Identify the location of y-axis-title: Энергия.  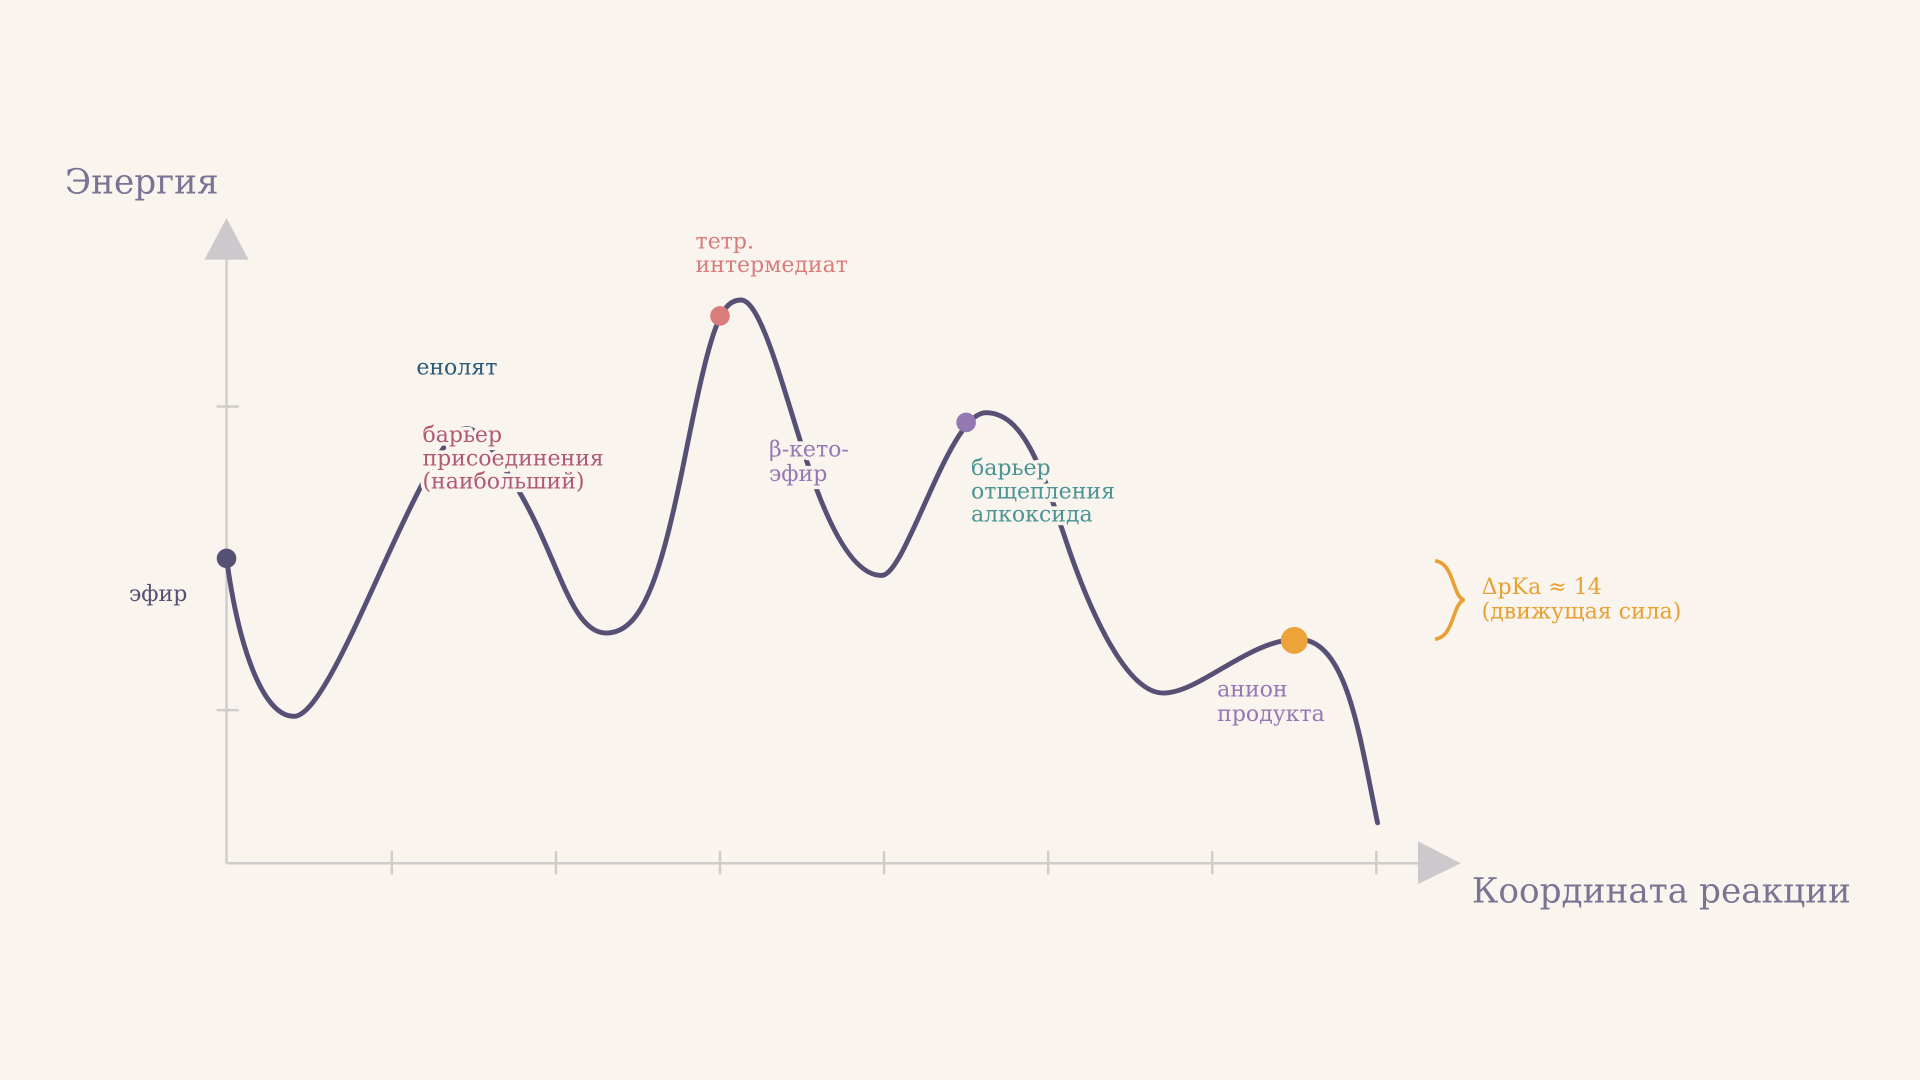
(142, 182).